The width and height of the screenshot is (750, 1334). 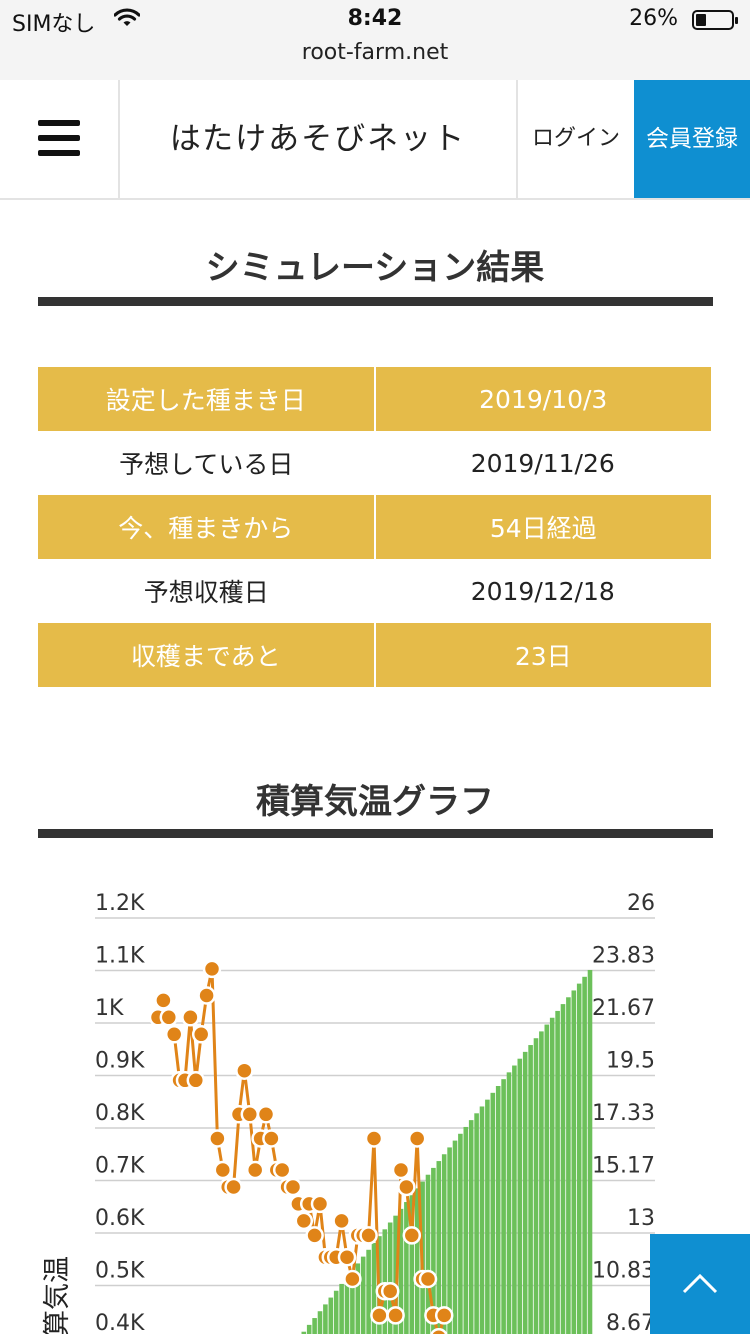 I want to click on y-axis-tick-label: 0.6K, so click(x=120, y=1218).